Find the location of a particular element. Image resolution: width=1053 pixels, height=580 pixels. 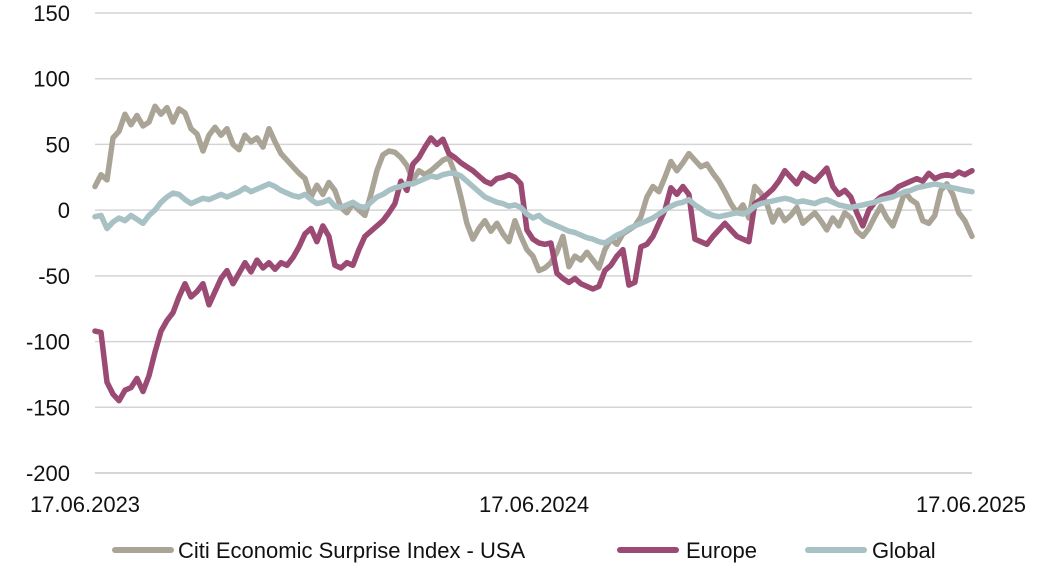

legend-item: Global is located at coordinates (870, 550).